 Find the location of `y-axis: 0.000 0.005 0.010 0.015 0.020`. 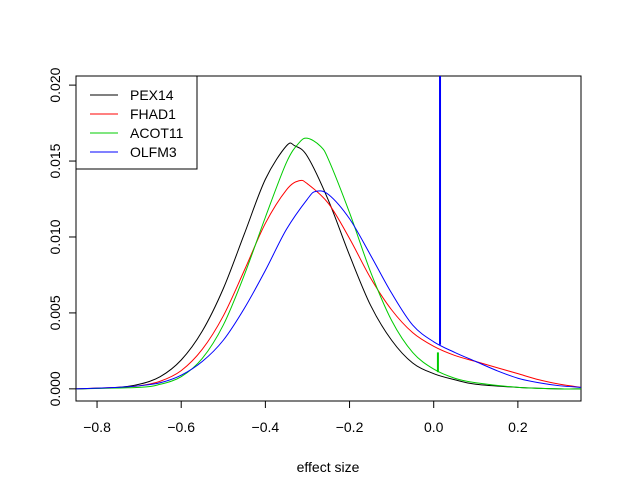

y-axis: 0.000 0.005 0.010 0.015 0.020 is located at coordinates (62, 236).